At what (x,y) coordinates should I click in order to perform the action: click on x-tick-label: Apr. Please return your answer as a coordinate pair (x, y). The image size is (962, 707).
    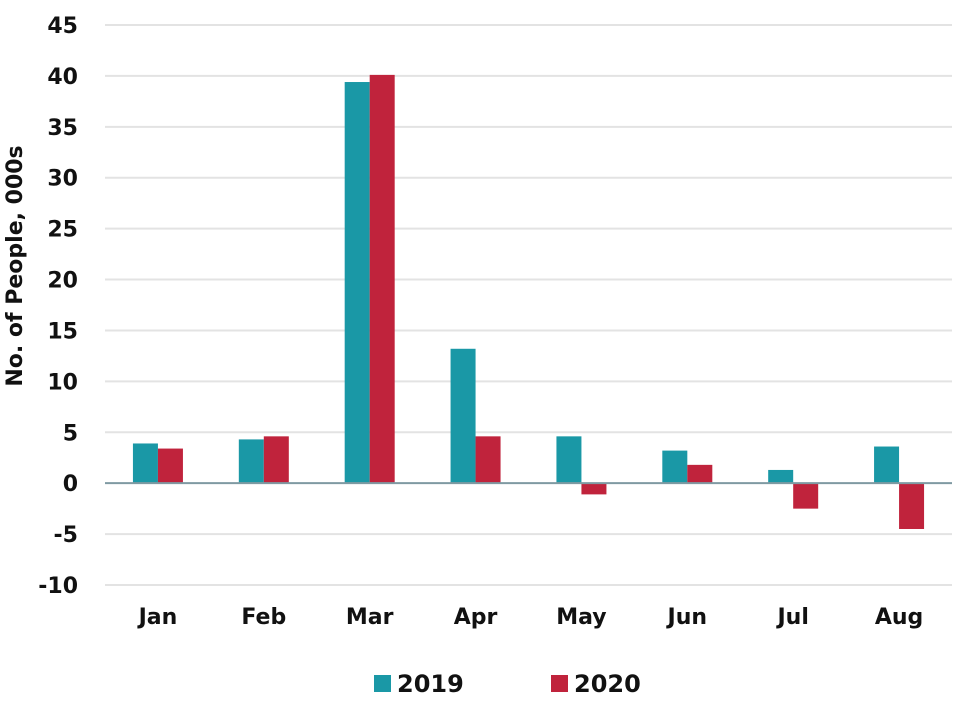
    Looking at the image, I should click on (476, 617).